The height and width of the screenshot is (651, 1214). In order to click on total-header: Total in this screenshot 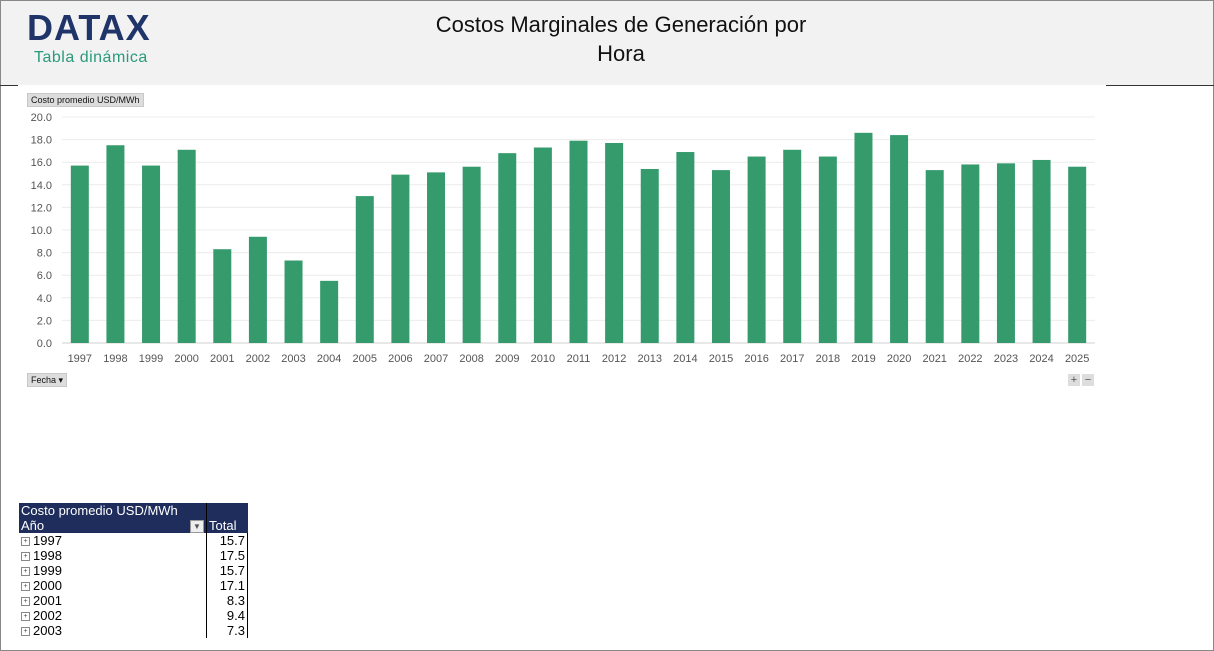, I will do `click(227, 525)`.